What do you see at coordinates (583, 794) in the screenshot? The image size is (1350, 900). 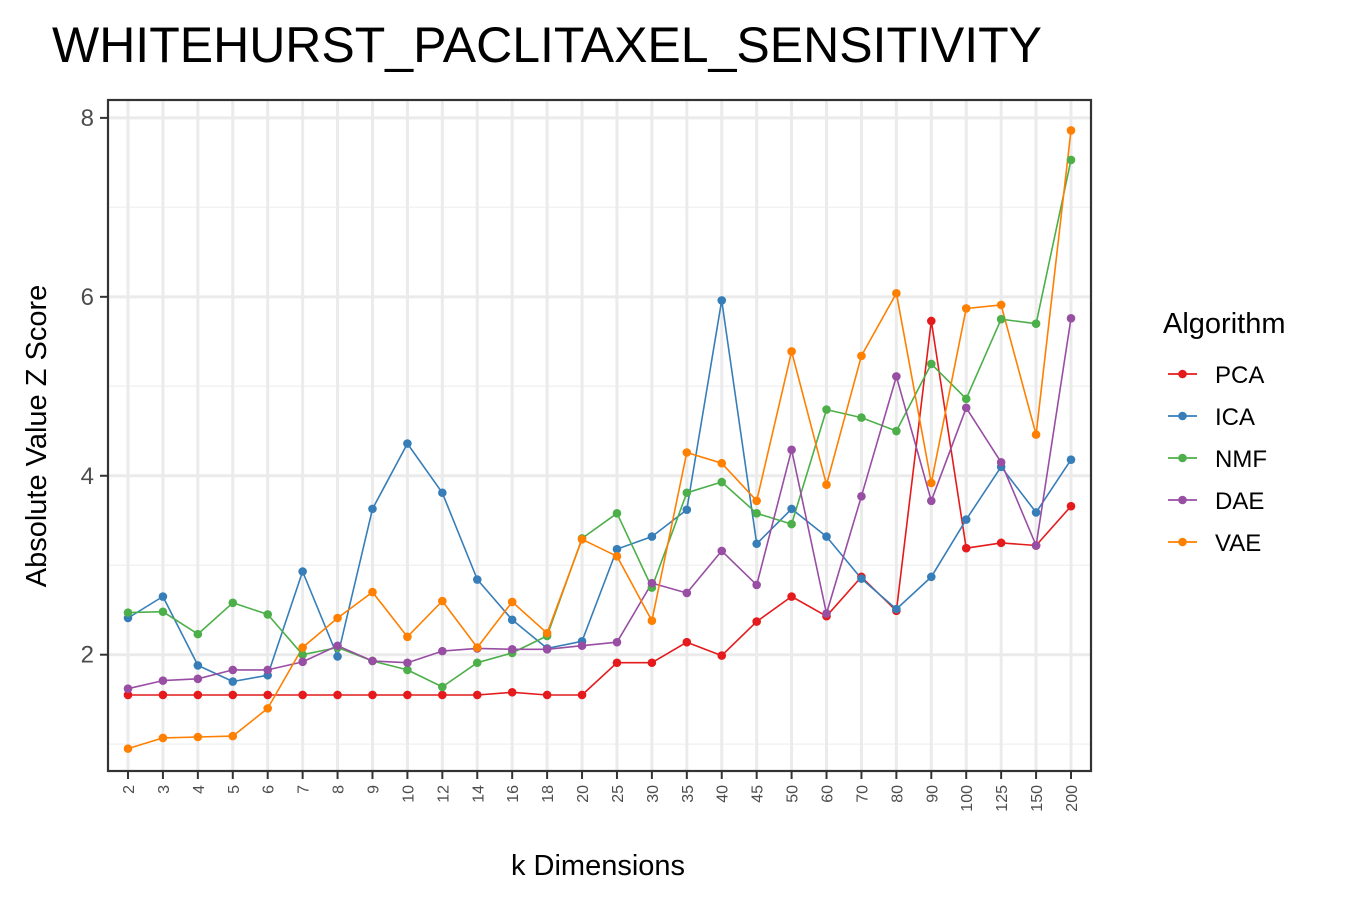 I see `x-tick-label: 20` at bounding box center [583, 794].